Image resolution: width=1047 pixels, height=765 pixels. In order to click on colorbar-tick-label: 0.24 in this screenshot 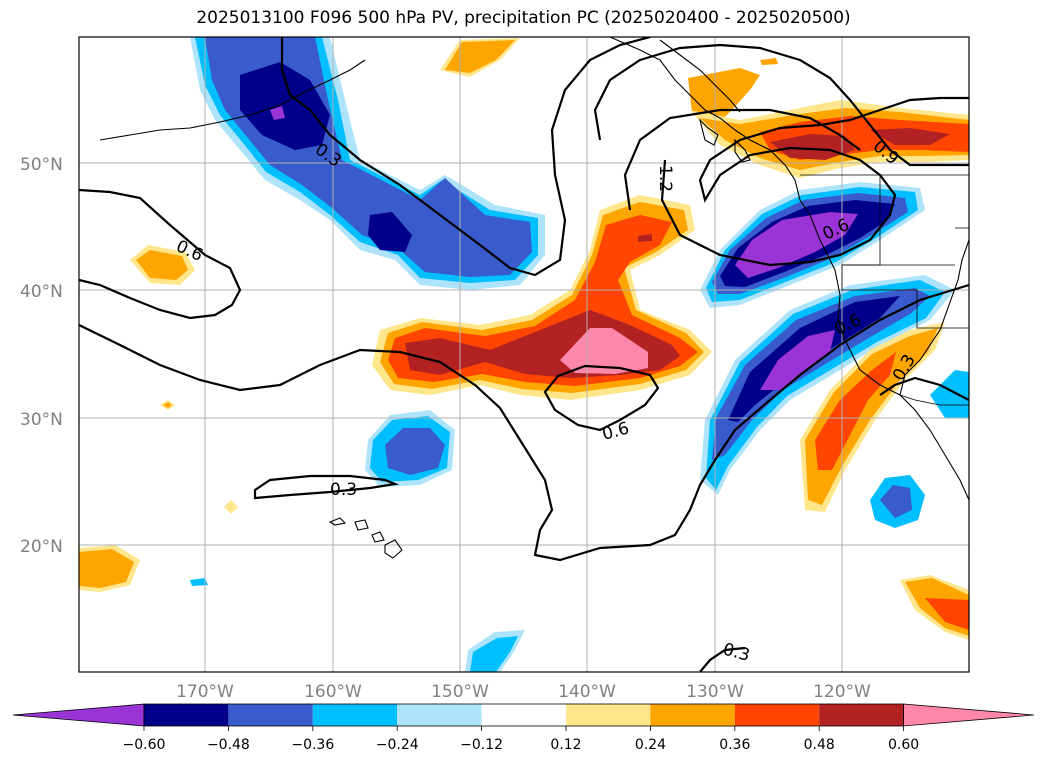, I will do `click(650, 745)`.